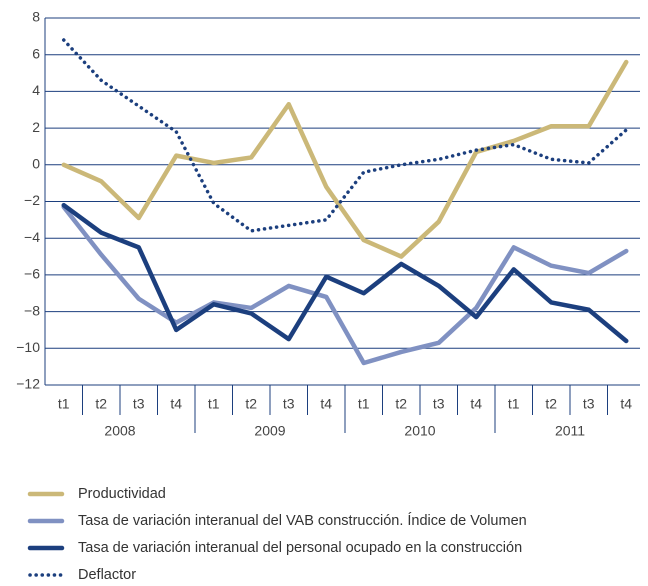  Describe the element at coordinates (28, 347) in the screenshot. I see `y-tick-label: −10` at that location.